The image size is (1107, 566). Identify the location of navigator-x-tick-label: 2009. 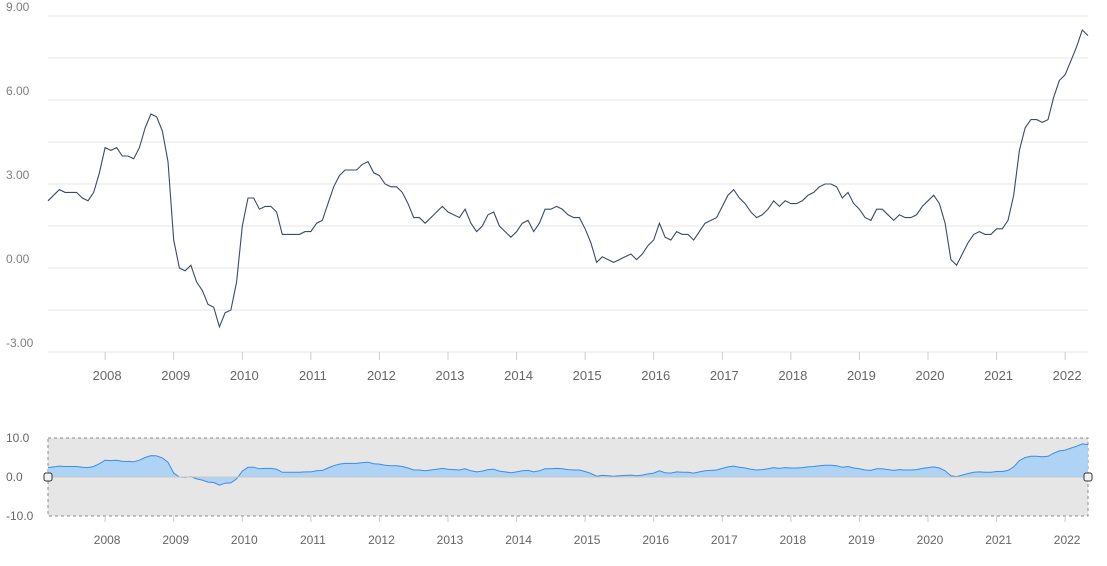
(175, 540).